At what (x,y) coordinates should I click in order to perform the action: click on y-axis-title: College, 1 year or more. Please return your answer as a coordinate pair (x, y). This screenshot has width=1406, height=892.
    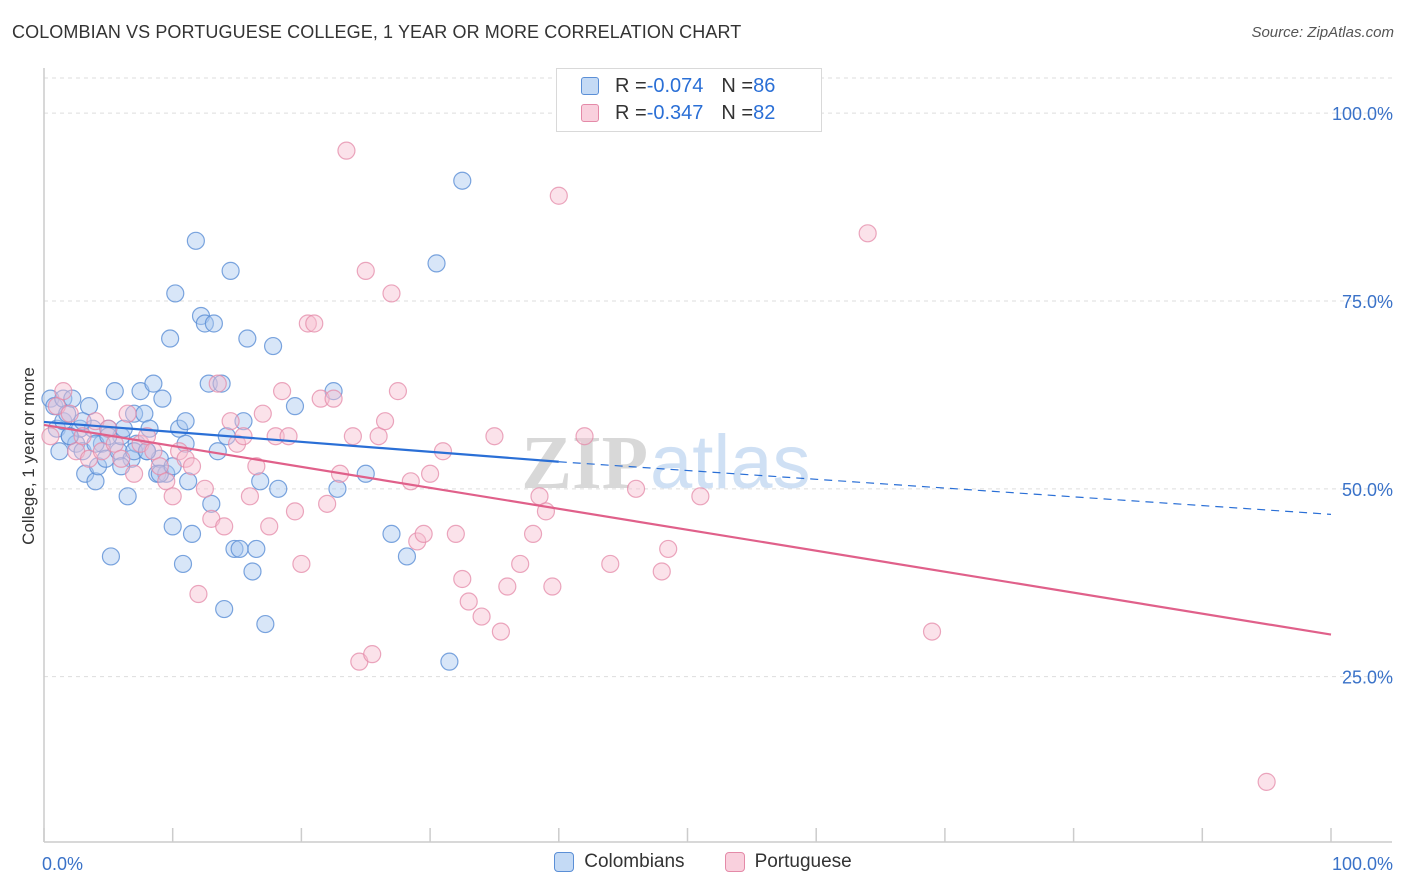
    Looking at the image, I should click on (28, 456).